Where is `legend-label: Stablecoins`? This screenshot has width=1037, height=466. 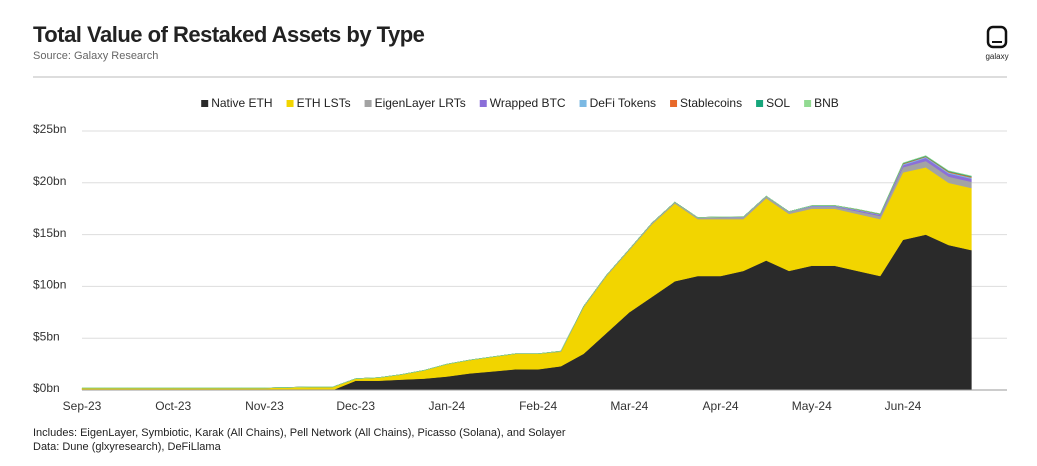 legend-label: Stablecoins is located at coordinates (711, 103).